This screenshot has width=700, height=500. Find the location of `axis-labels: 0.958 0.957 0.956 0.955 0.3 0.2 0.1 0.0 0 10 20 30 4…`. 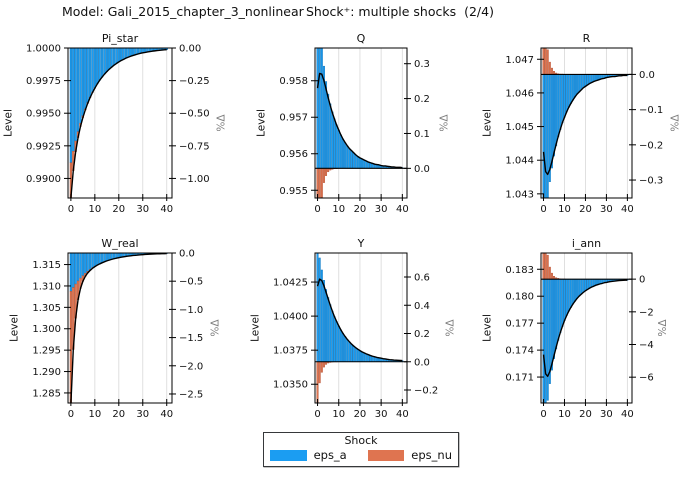

axis-labels: 0.958 0.957 0.956 0.955 0.3 0.2 0.1 0.0 0 10 20 30 4… is located at coordinates (353, 123).